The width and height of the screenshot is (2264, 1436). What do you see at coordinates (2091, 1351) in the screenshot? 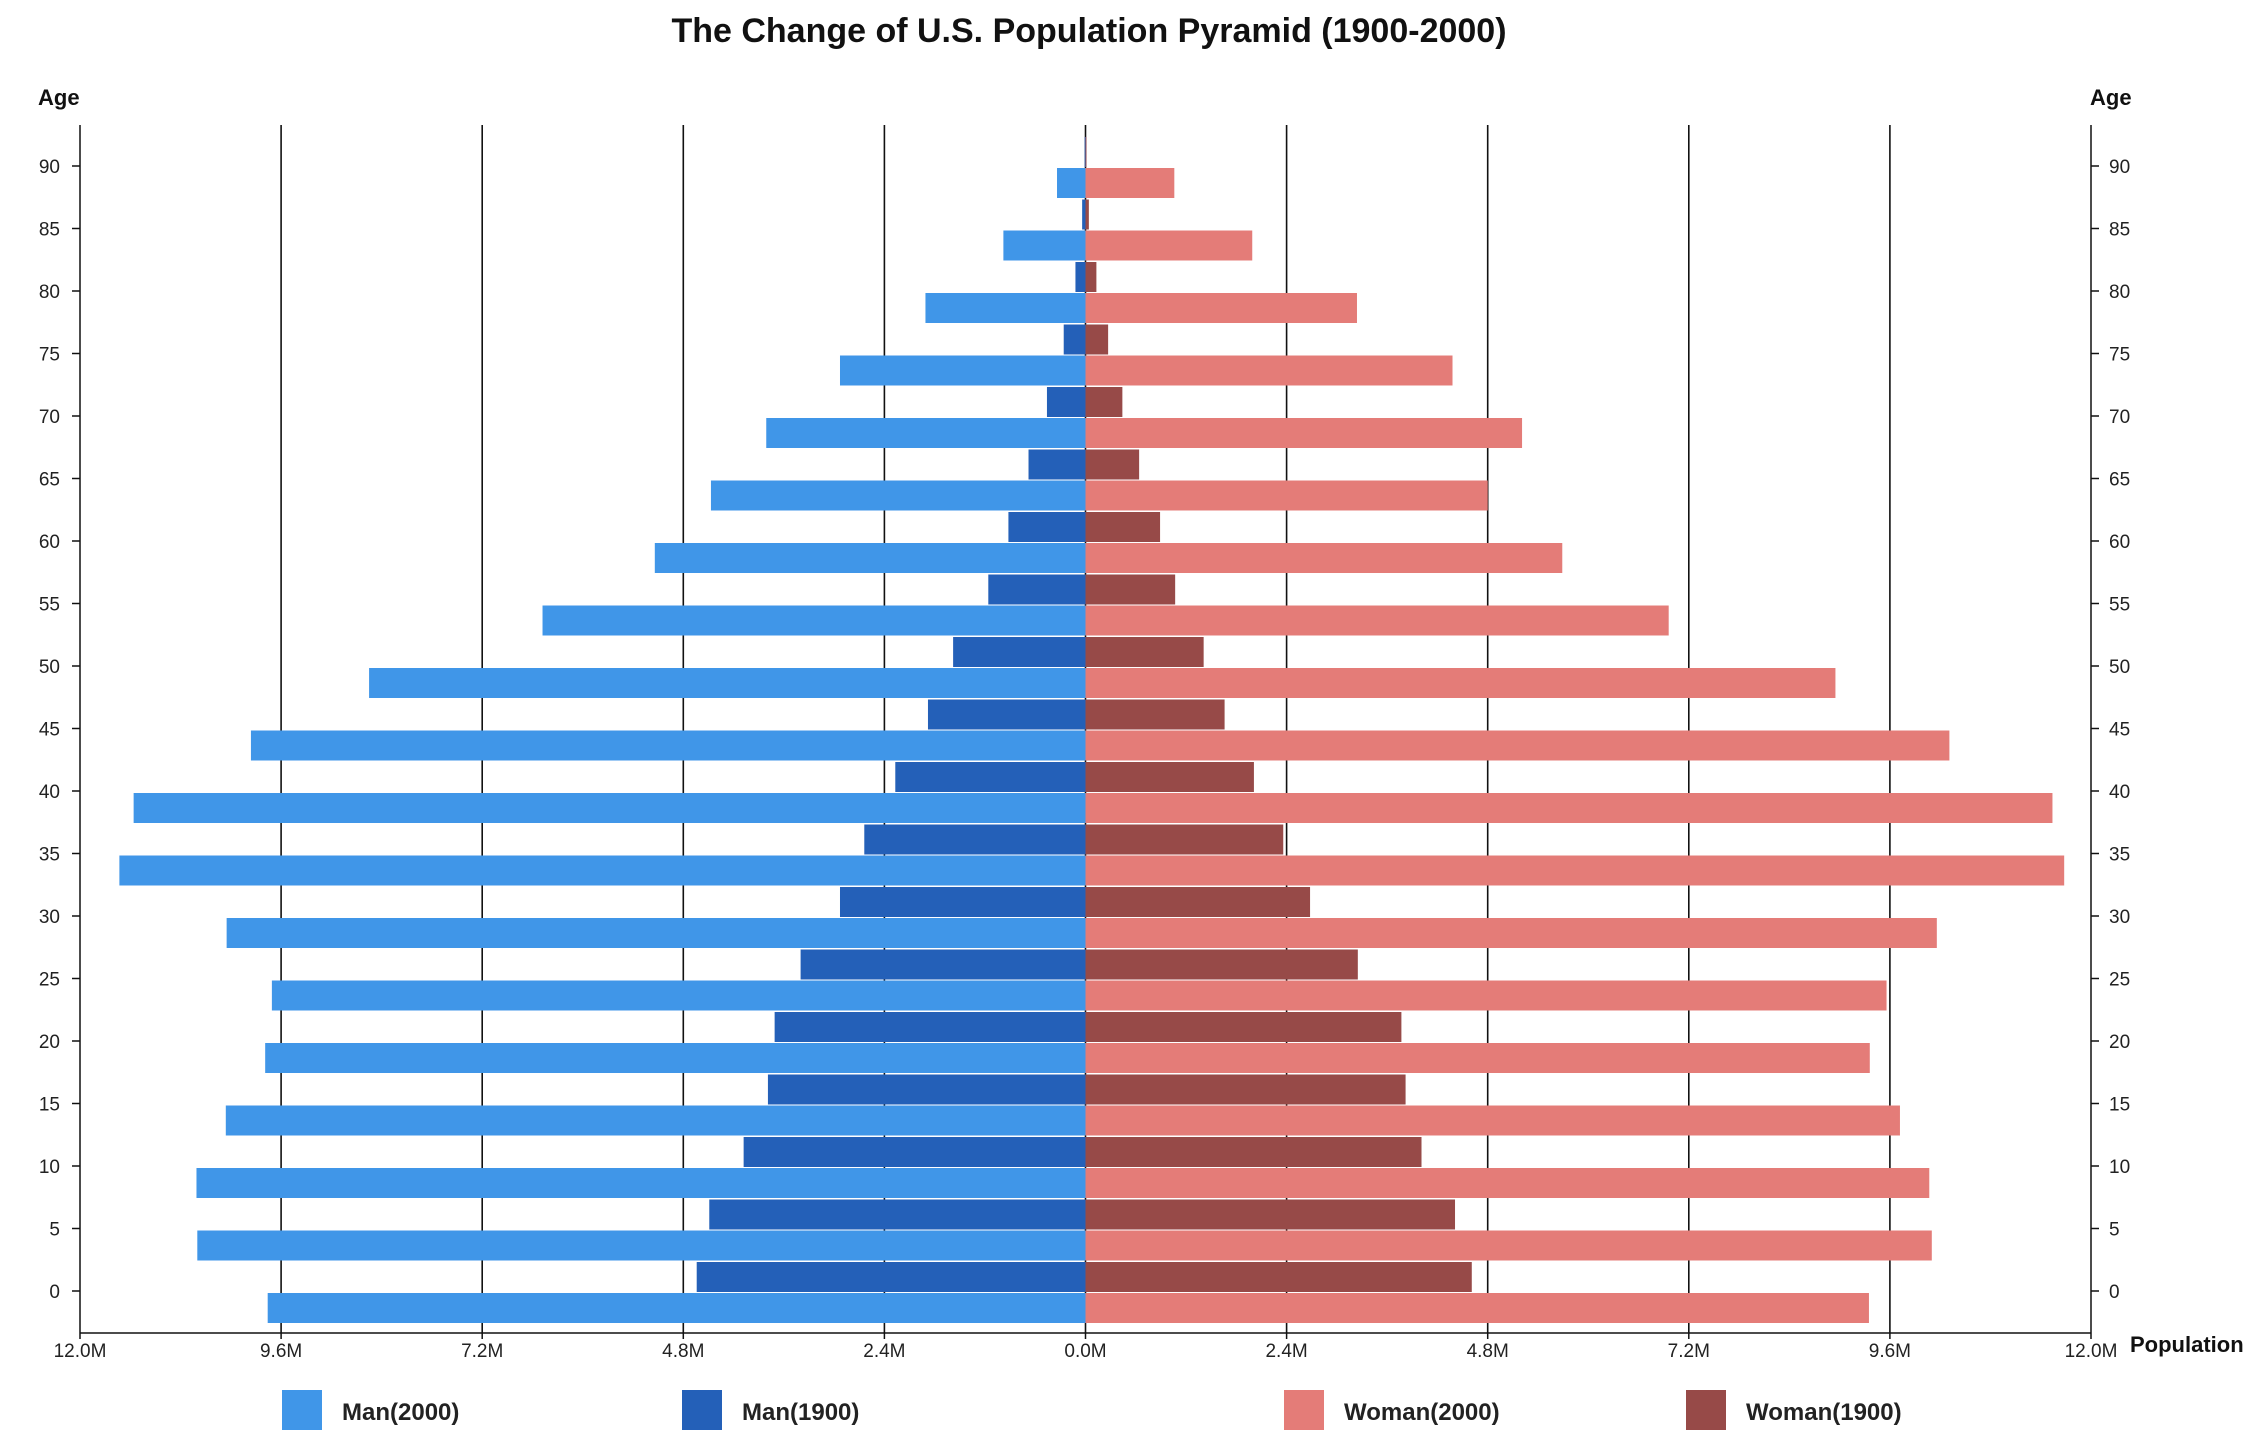
I see `x-tick-label: 12.0M` at bounding box center [2091, 1351].